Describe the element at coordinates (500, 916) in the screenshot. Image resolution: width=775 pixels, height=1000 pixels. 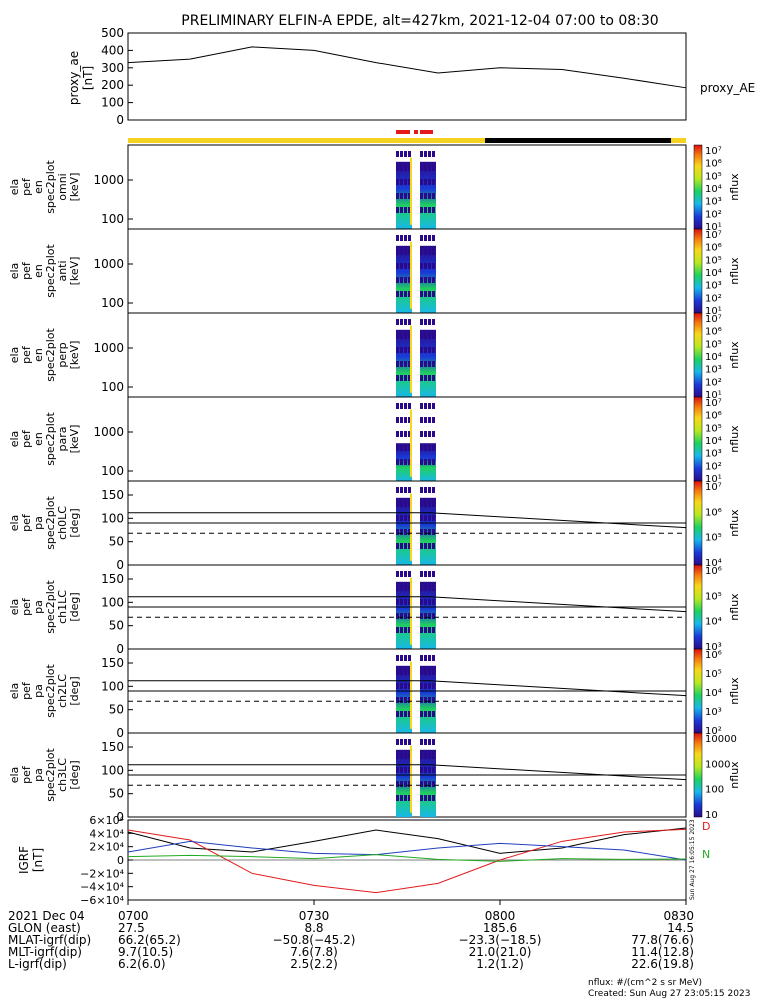
I see `x-axis-row-value: 0800` at that location.